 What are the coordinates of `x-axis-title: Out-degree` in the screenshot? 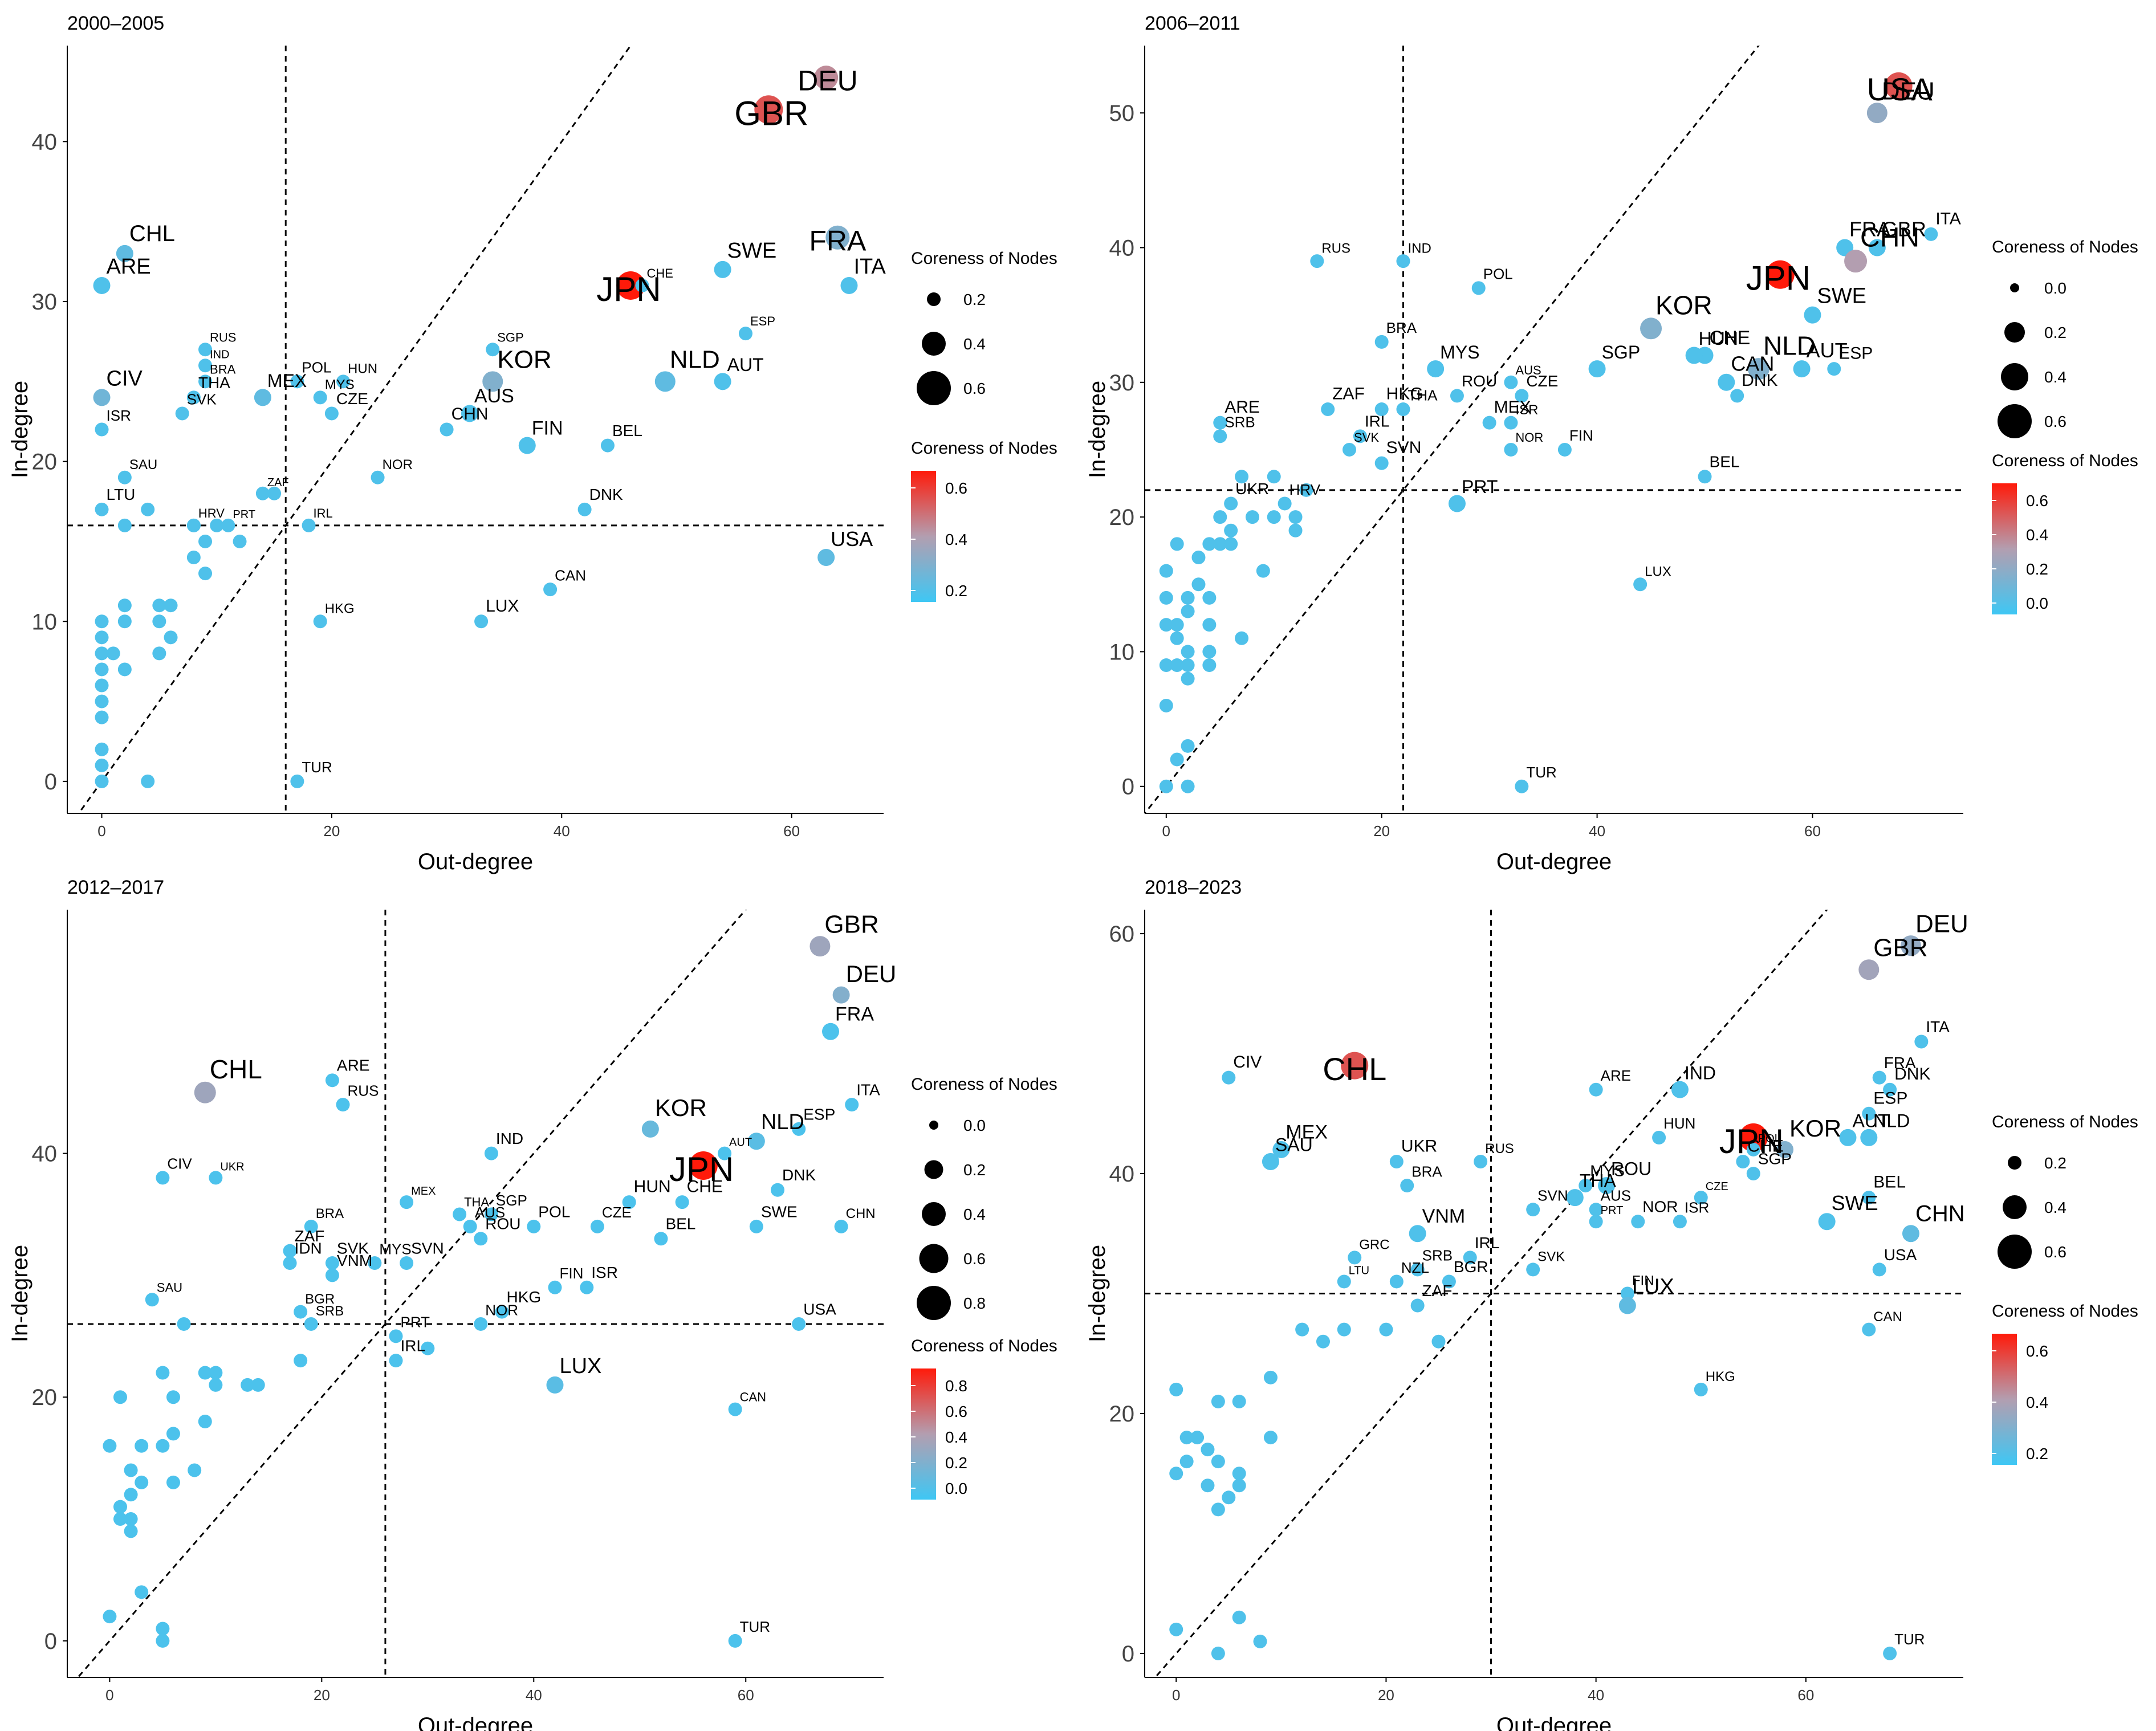 It's located at (1554, 861).